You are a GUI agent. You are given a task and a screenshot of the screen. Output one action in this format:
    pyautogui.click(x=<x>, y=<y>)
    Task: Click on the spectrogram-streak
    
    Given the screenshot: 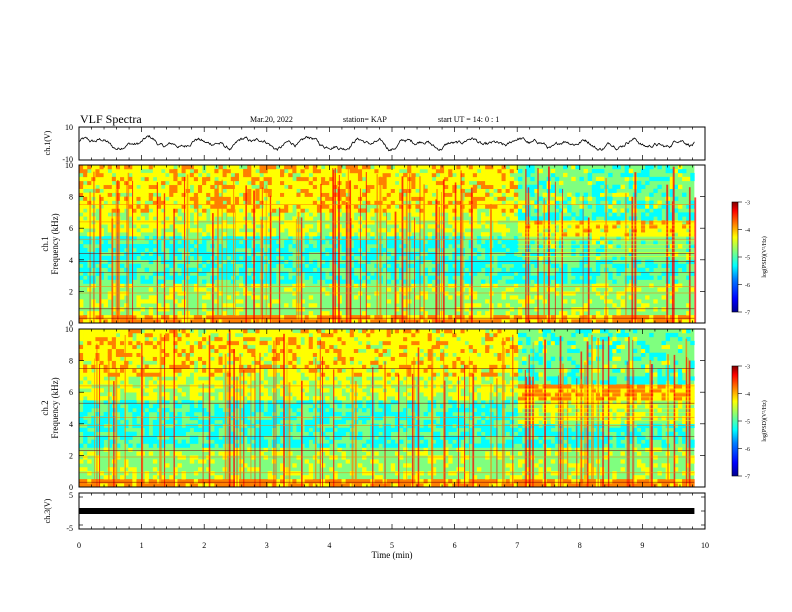 What is the action you would take?
    pyautogui.click(x=335, y=245)
    